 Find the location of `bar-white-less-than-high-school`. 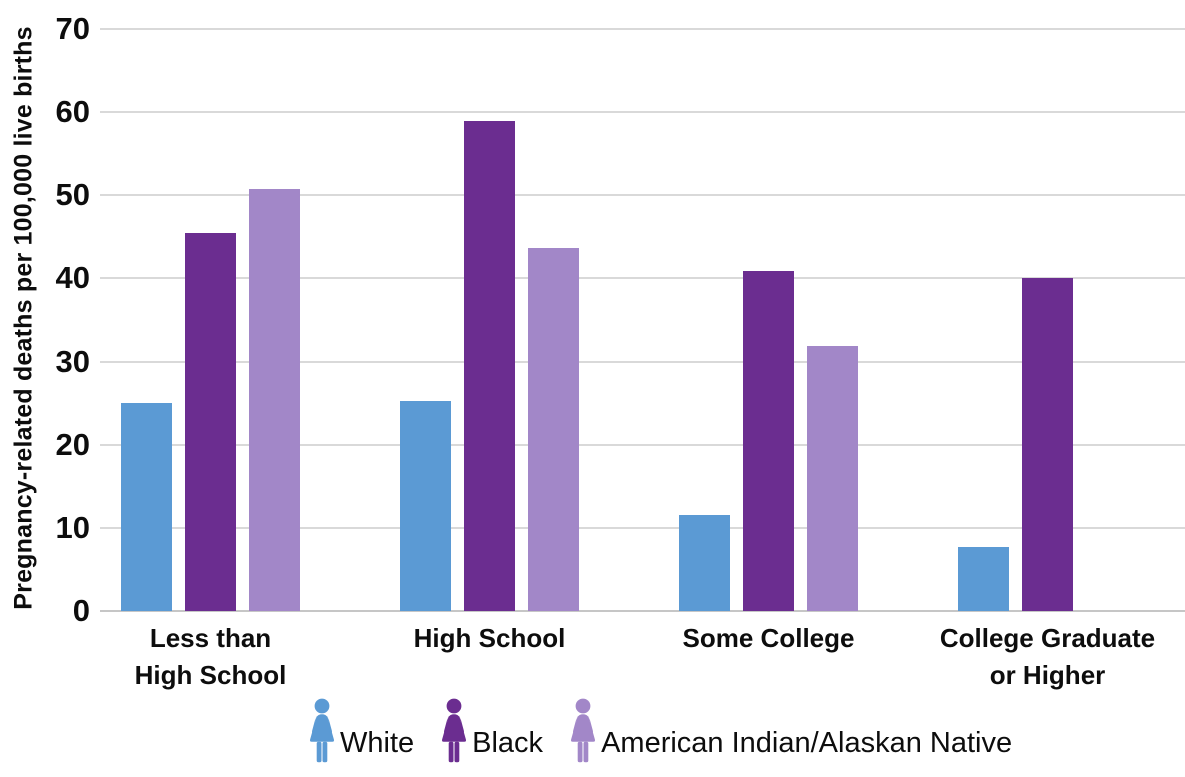

bar-white-less-than-high-school is located at coordinates (146, 507).